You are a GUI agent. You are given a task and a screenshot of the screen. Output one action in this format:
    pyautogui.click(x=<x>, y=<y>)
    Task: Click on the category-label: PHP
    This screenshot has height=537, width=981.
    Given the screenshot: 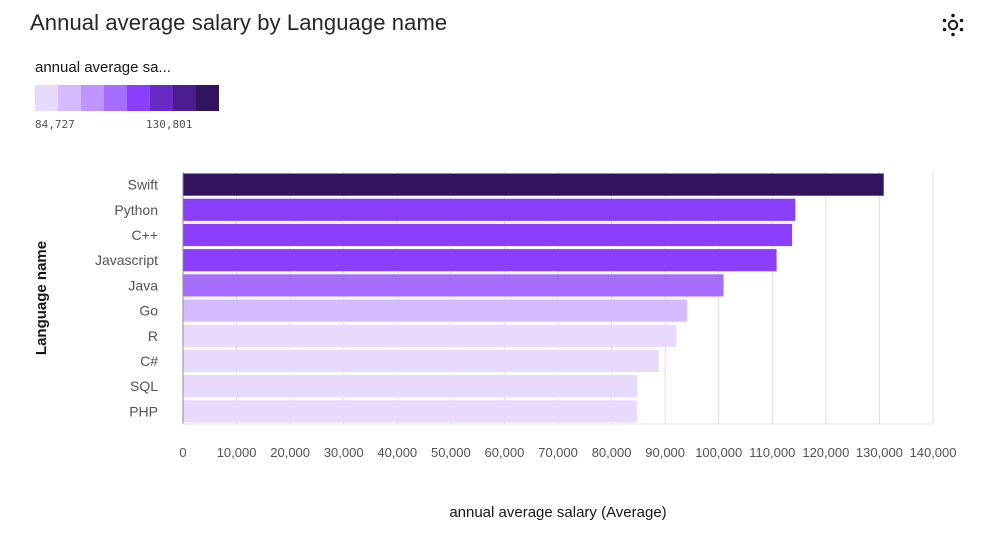 What is the action you would take?
    pyautogui.click(x=143, y=411)
    